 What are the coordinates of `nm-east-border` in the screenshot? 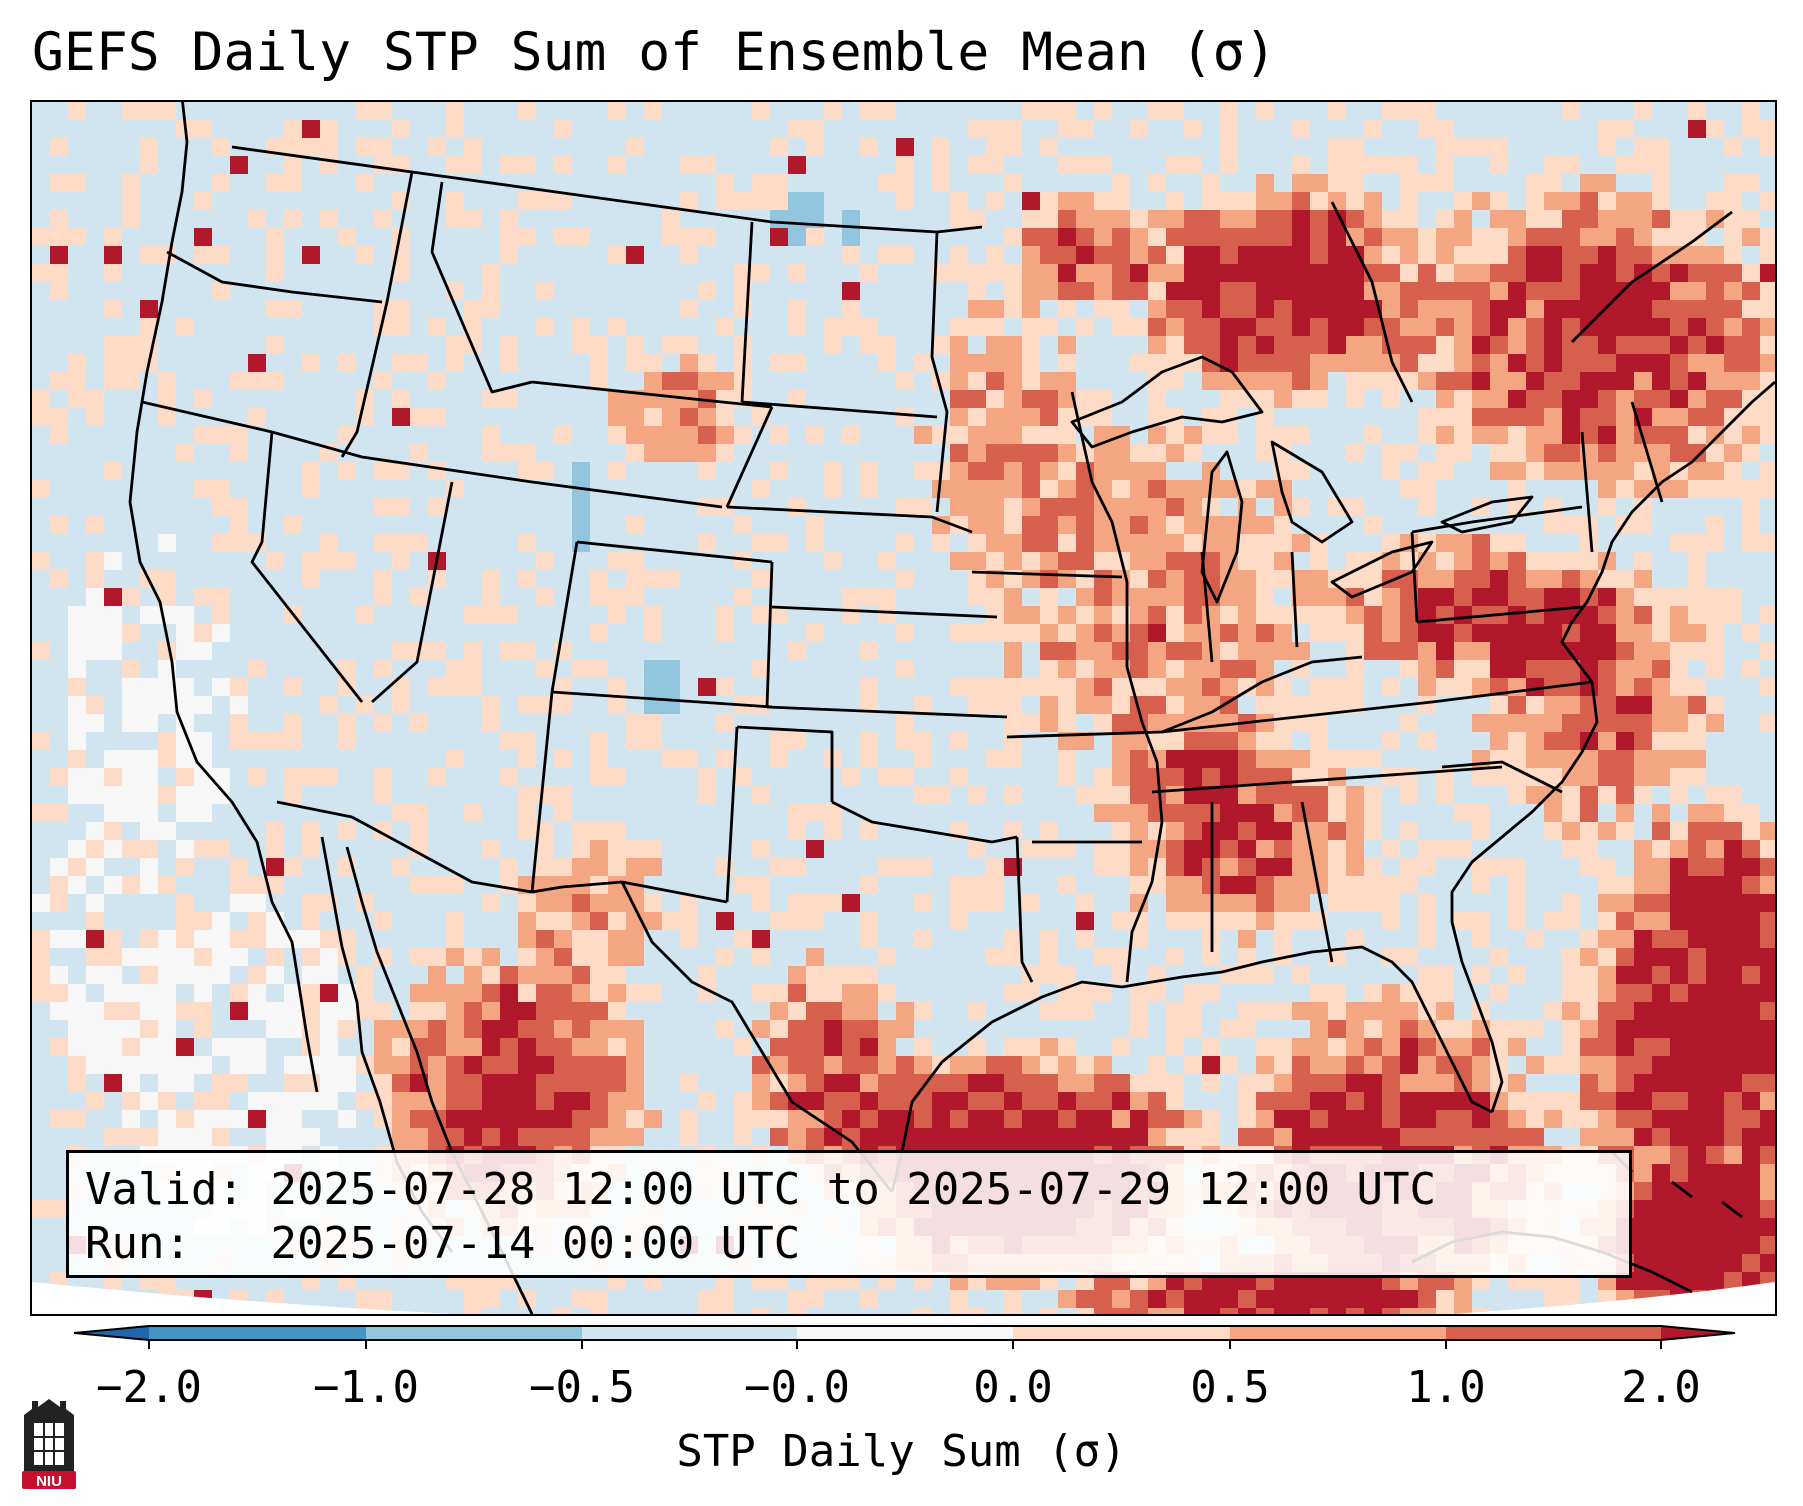 It's located at (732, 814).